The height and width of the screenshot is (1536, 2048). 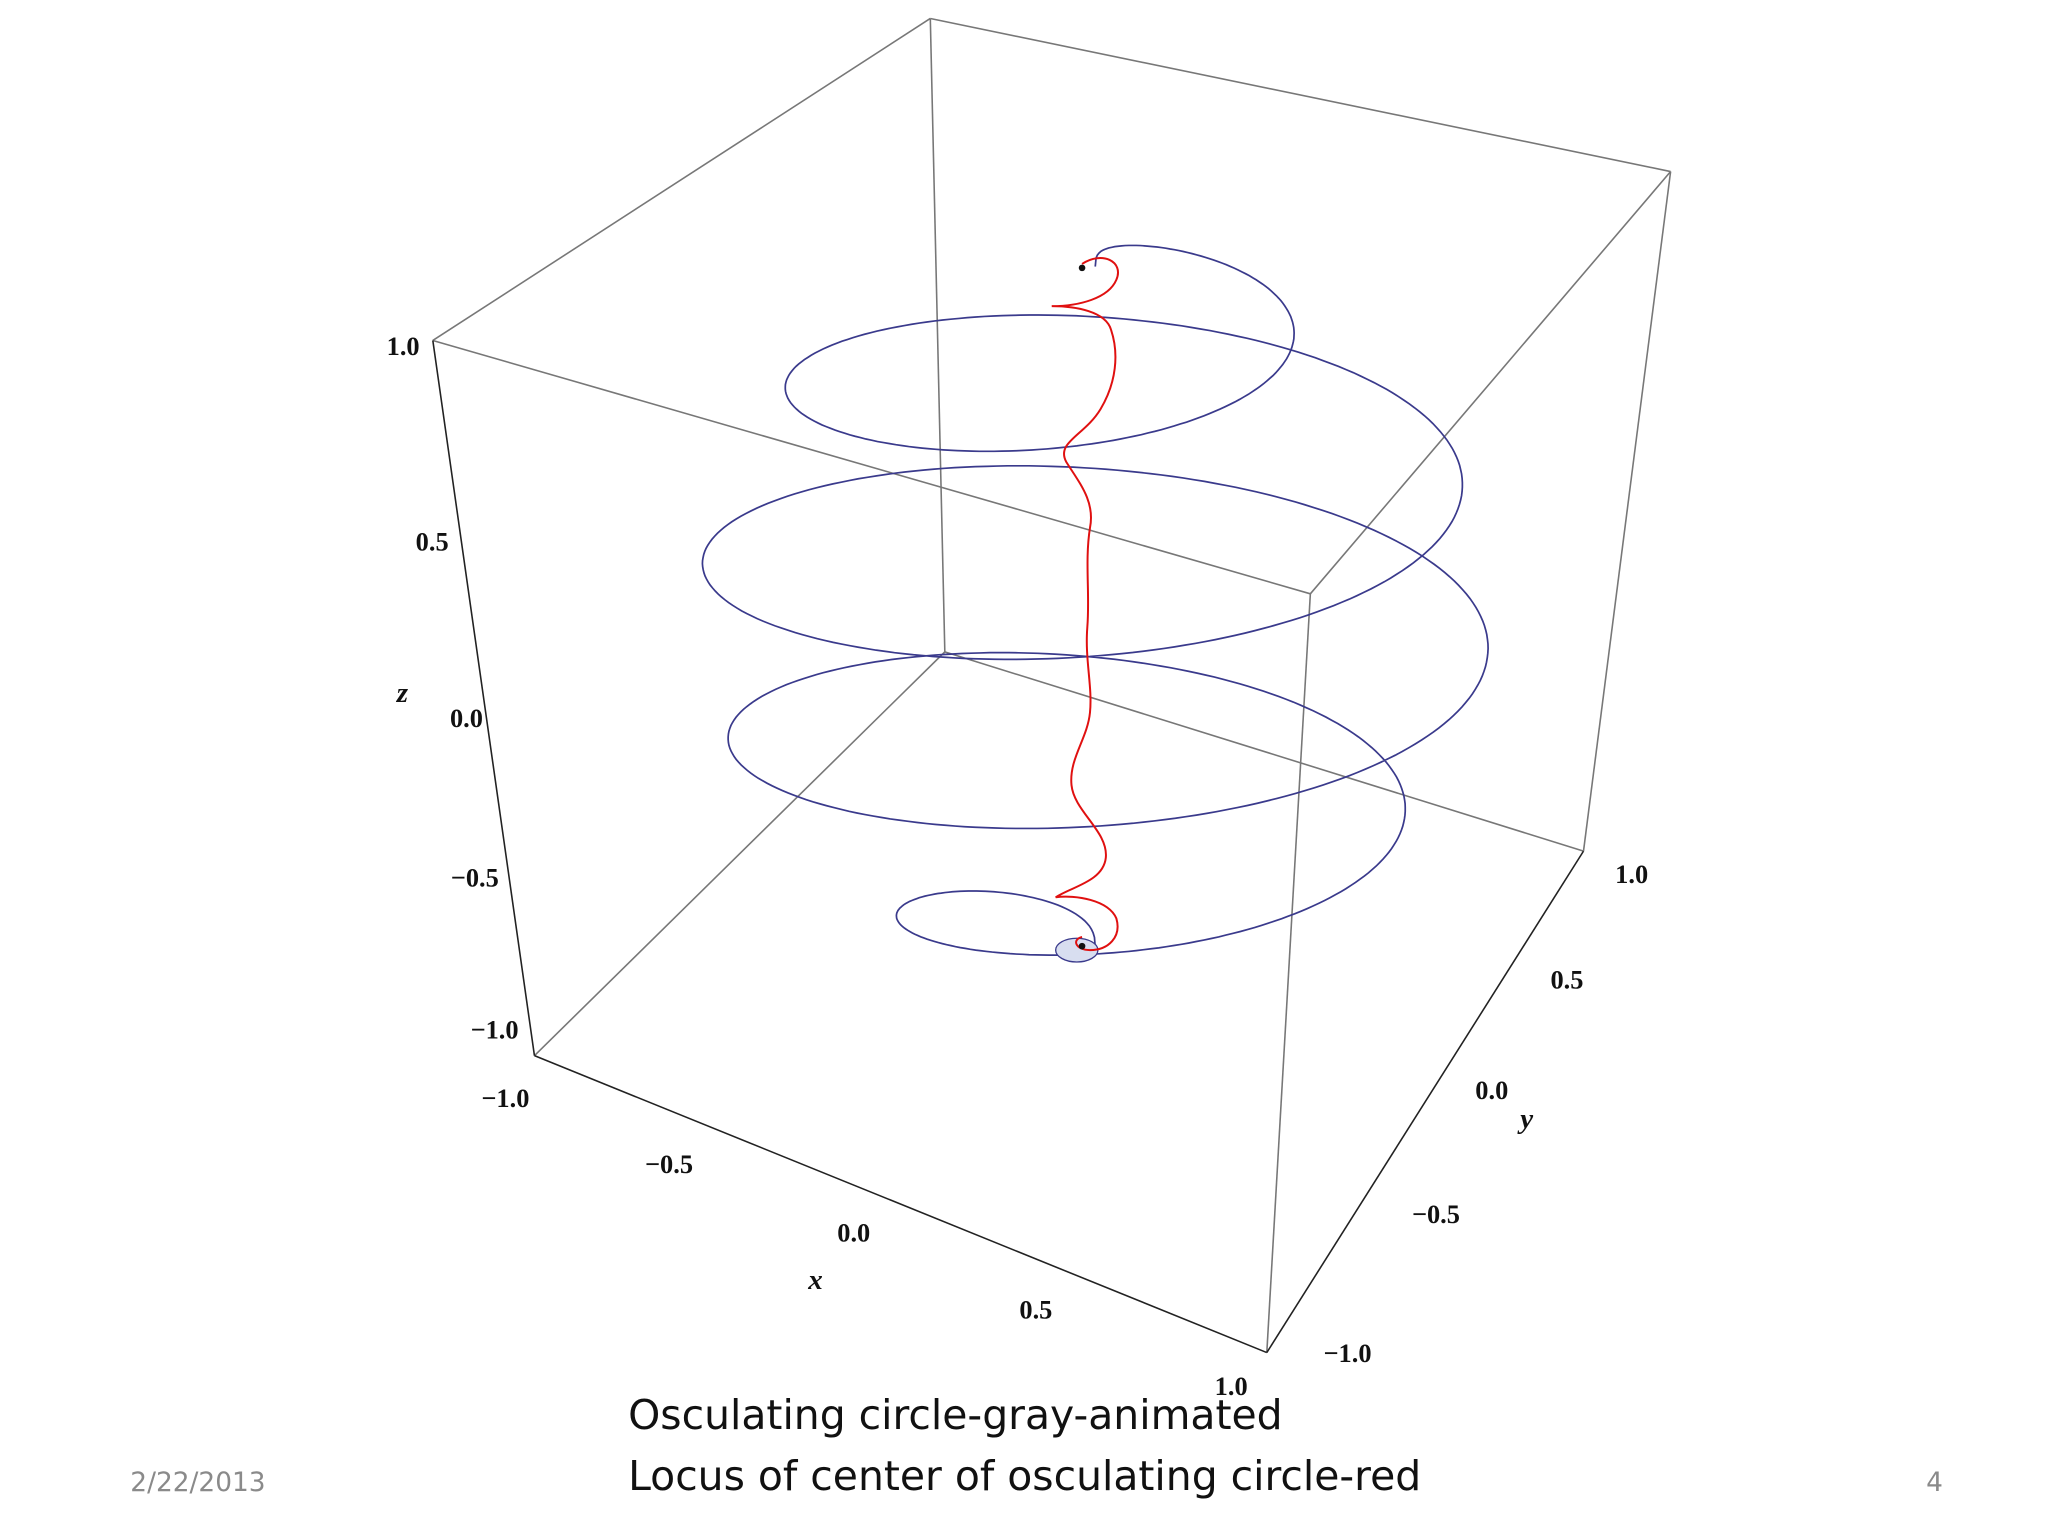 What do you see at coordinates (1024, 1476) in the screenshot?
I see `caption-line: Locus of center of osculating circle-red` at bounding box center [1024, 1476].